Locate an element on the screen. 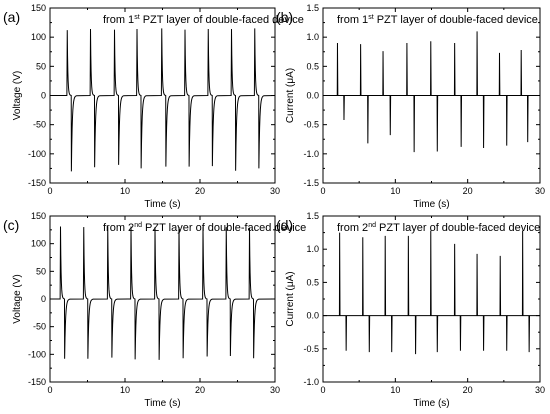 This screenshot has height=414, width=550. panel-label: (c) is located at coordinates (11, 225).